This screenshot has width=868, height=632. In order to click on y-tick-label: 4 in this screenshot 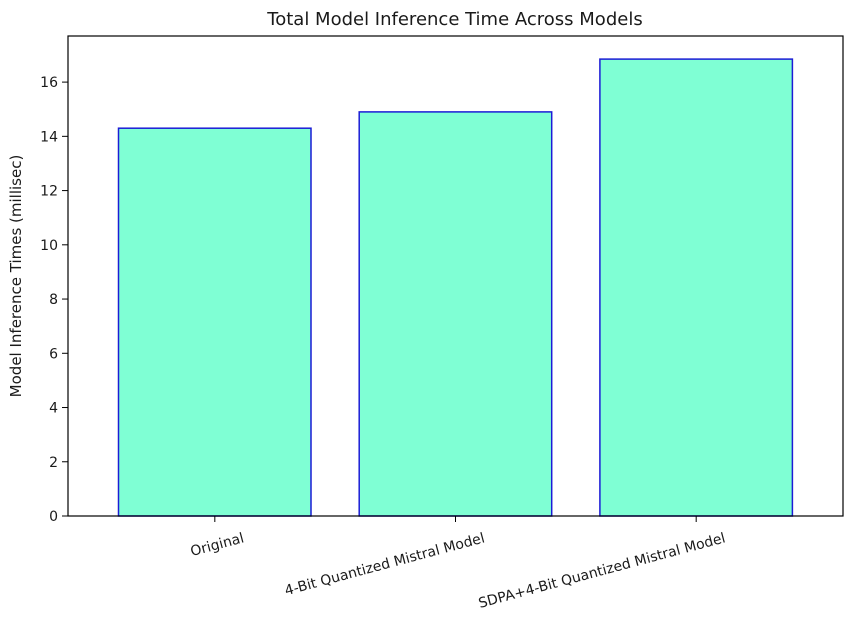, I will do `click(53, 409)`.